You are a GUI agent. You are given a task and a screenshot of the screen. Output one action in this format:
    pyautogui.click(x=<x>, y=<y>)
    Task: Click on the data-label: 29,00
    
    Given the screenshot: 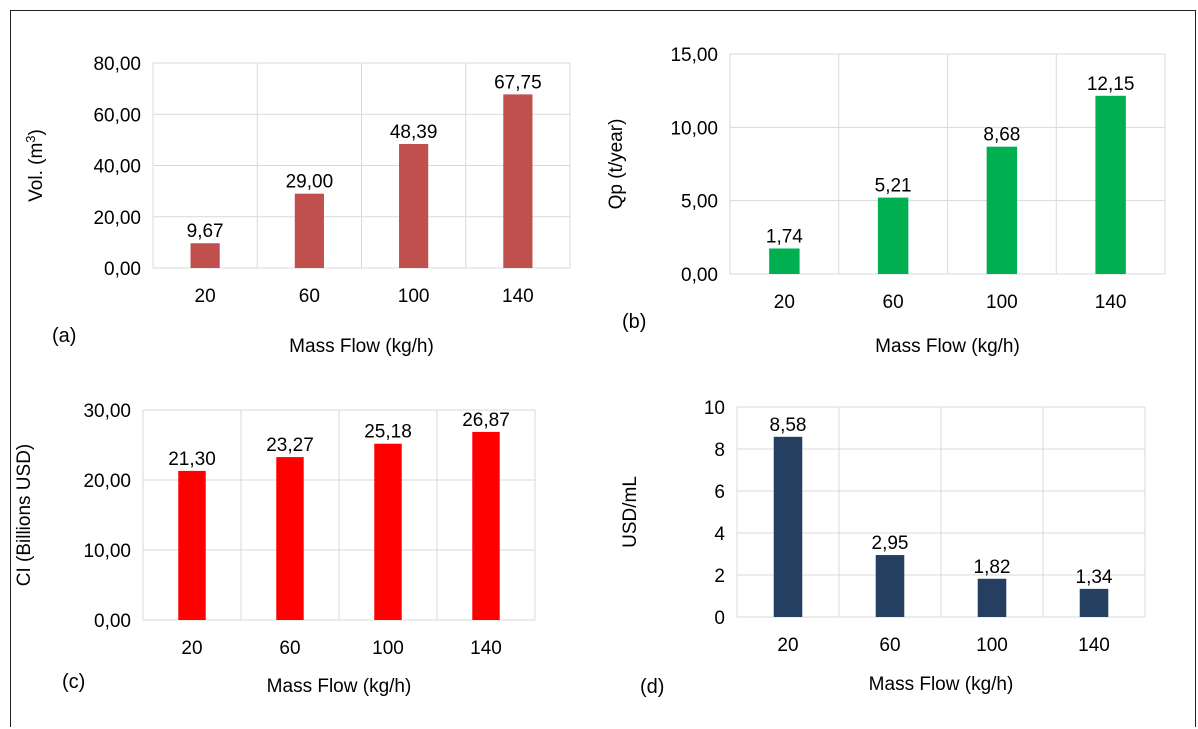 What is the action you would take?
    pyautogui.click(x=310, y=182)
    